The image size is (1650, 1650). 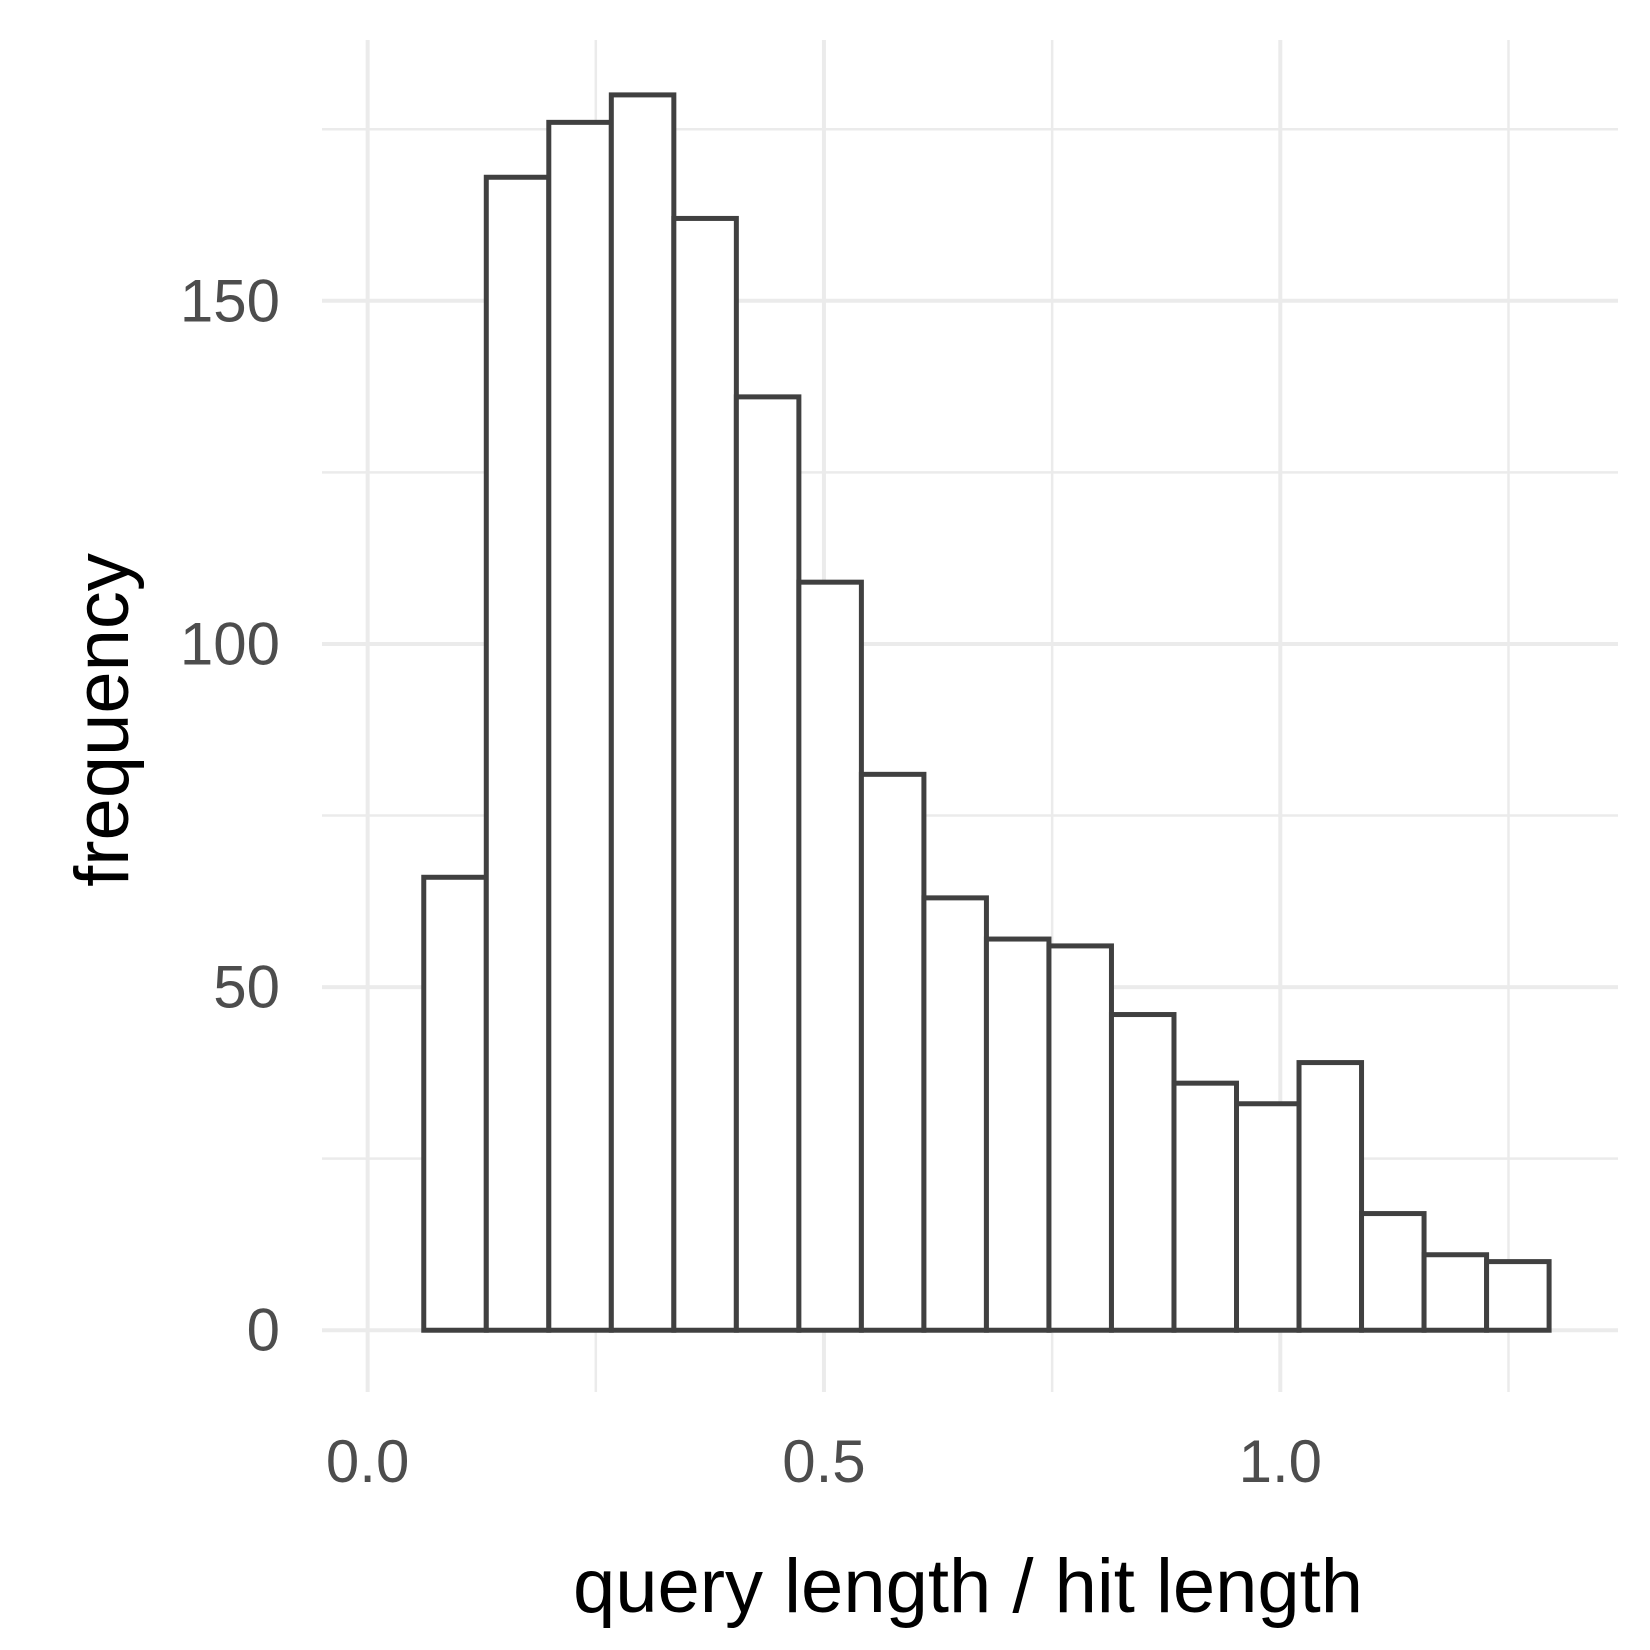 What do you see at coordinates (230, 300) in the screenshot?
I see `y-tick-label: 150` at bounding box center [230, 300].